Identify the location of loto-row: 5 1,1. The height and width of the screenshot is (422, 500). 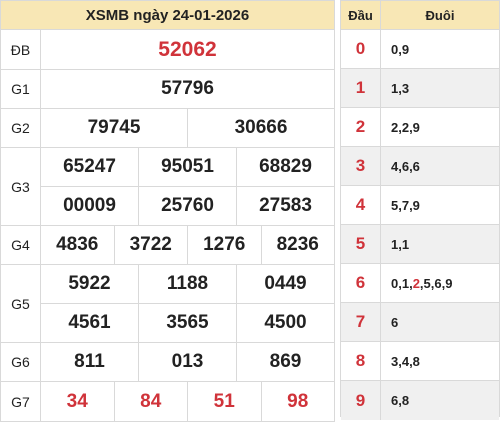
(420, 244).